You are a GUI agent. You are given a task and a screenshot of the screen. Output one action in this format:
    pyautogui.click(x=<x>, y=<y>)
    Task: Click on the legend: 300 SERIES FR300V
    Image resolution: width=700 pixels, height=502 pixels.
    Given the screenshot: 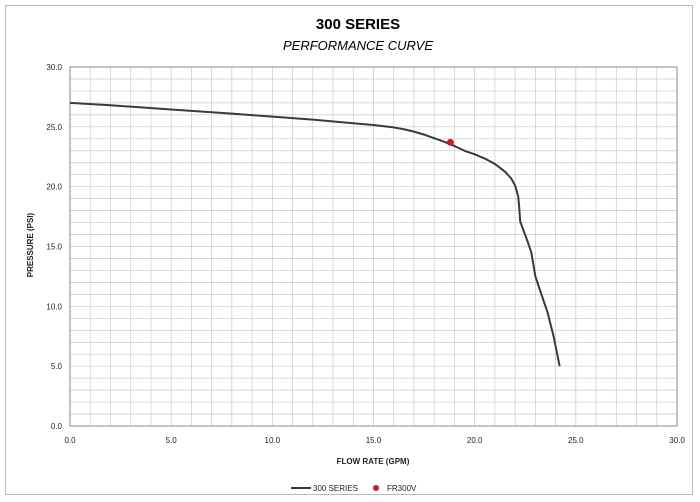 What is the action you would take?
    pyautogui.click(x=354, y=488)
    